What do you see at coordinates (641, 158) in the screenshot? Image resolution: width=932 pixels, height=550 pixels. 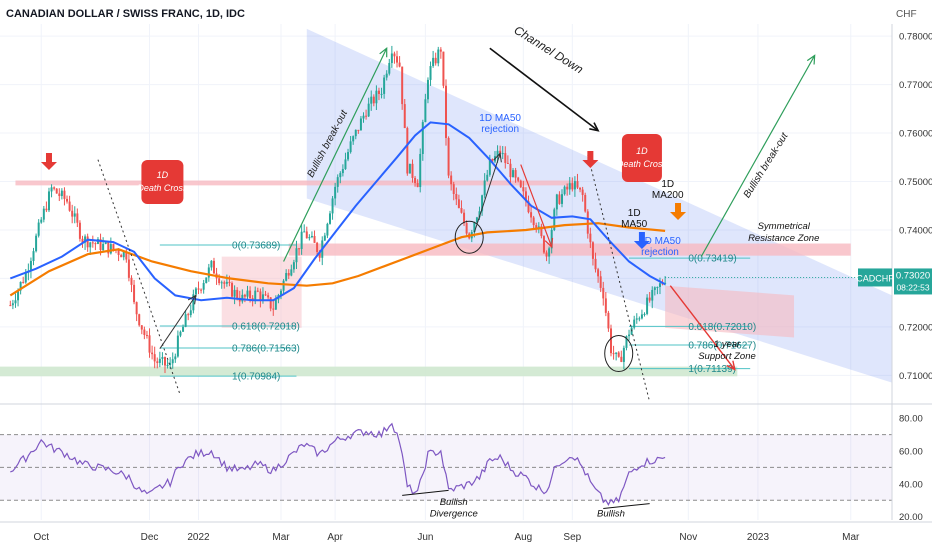 I see `death-cross-callout` at bounding box center [641, 158].